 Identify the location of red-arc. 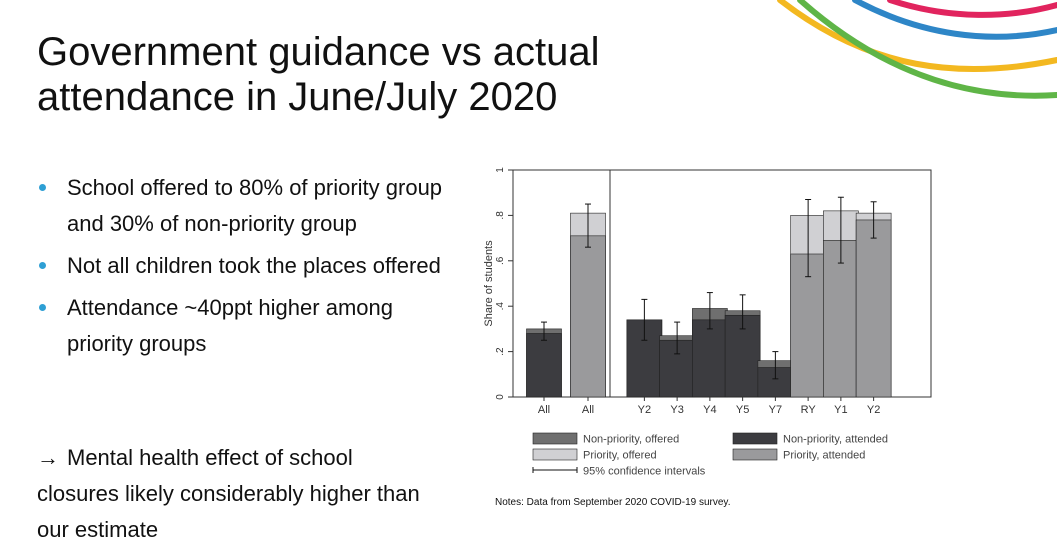
(972, 9).